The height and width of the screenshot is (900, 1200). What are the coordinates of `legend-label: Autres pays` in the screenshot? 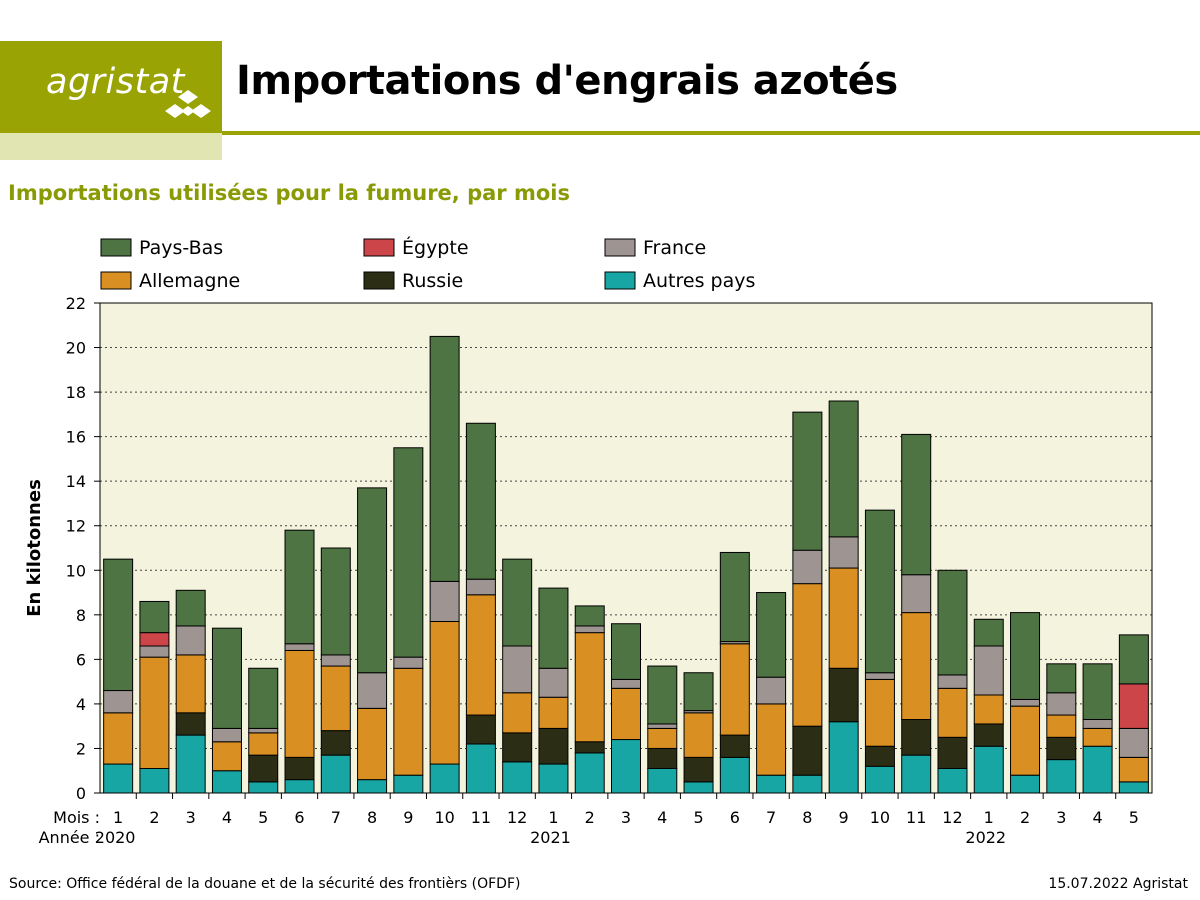 It's located at (699, 281).